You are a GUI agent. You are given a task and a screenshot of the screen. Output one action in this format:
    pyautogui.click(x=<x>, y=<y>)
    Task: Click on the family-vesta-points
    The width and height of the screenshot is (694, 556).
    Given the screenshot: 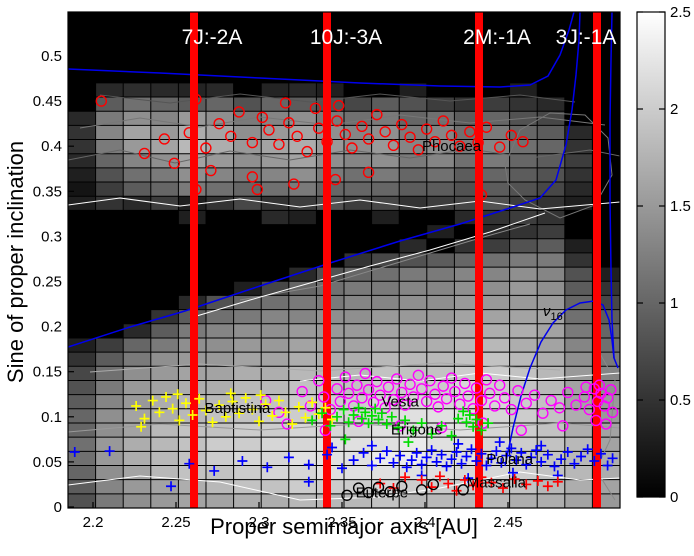 What is the action you would take?
    pyautogui.click(x=439, y=402)
    